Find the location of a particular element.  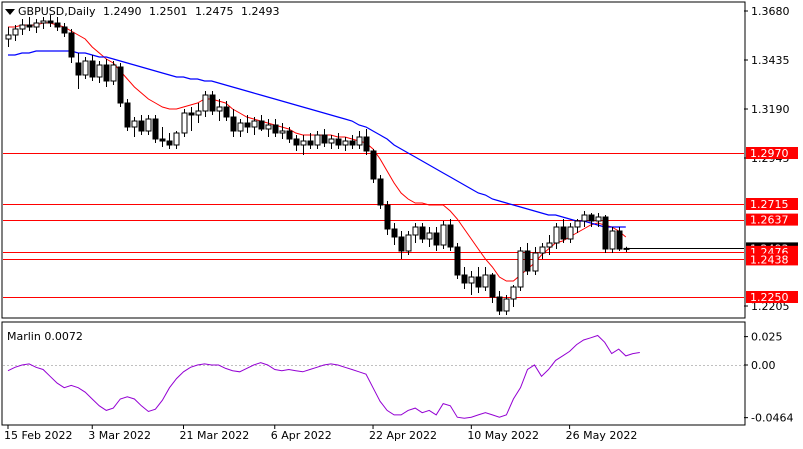

x-tick-label-0: 15 Feb 2022 is located at coordinates (38, 435).